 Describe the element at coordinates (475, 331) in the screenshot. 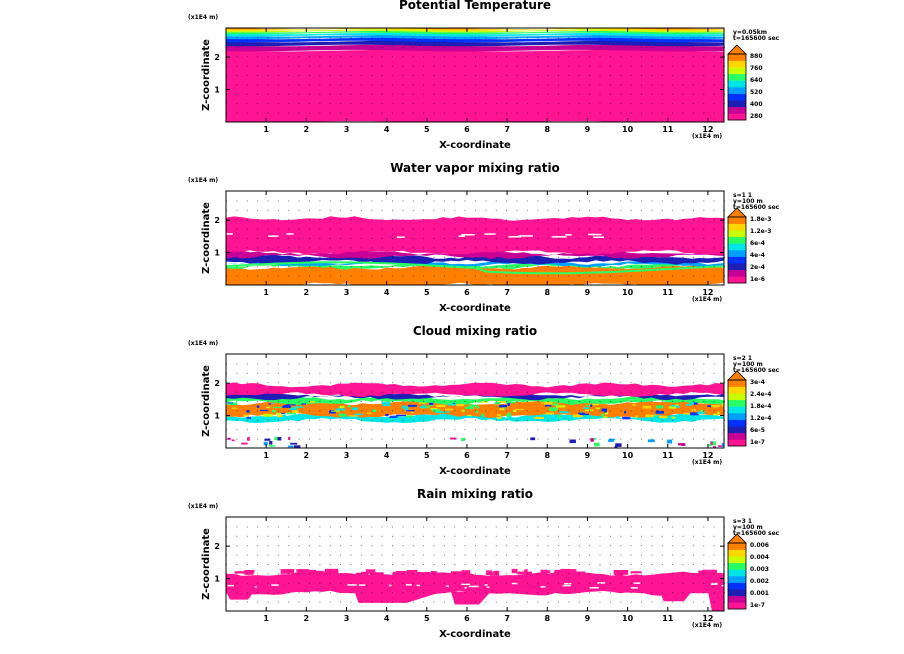

I see `panel-title: Cloud mixing ratio` at that location.